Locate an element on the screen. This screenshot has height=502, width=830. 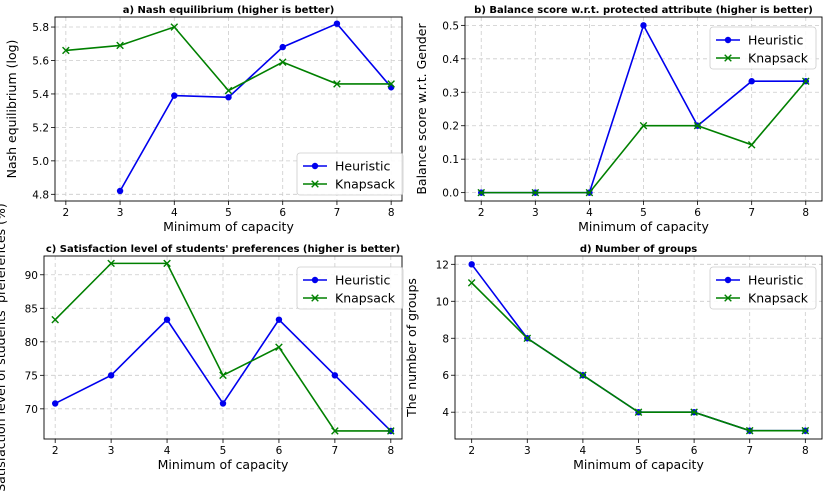
y-tick-label: 90 is located at coordinates (31, 276).